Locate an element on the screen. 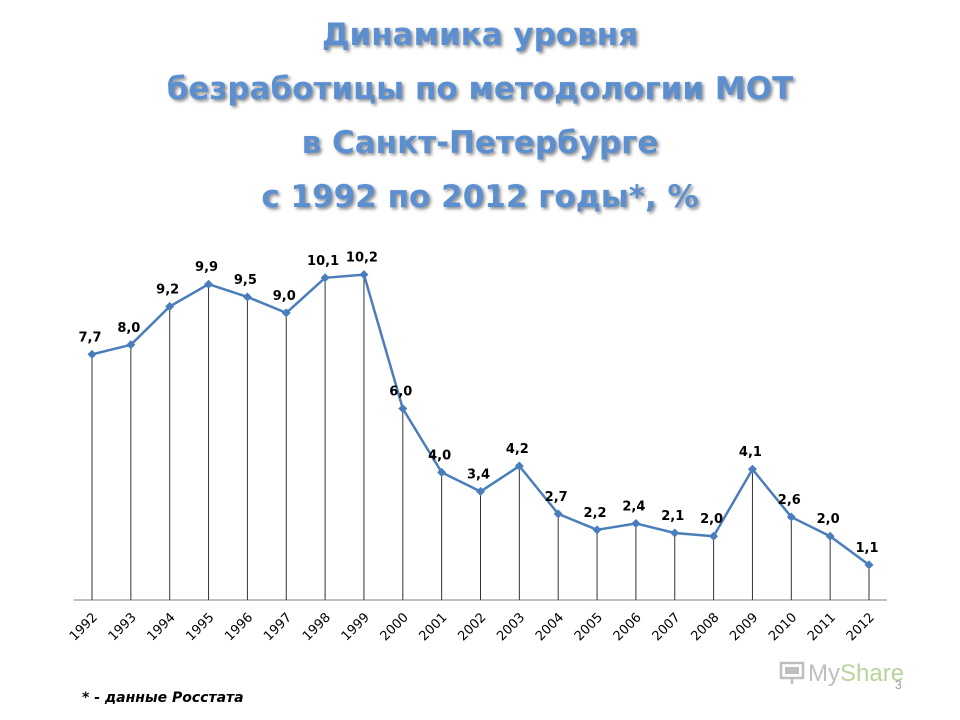 Image resolution: width=960 pixels, height=720 pixels. marker-2001 is located at coordinates (442, 472).